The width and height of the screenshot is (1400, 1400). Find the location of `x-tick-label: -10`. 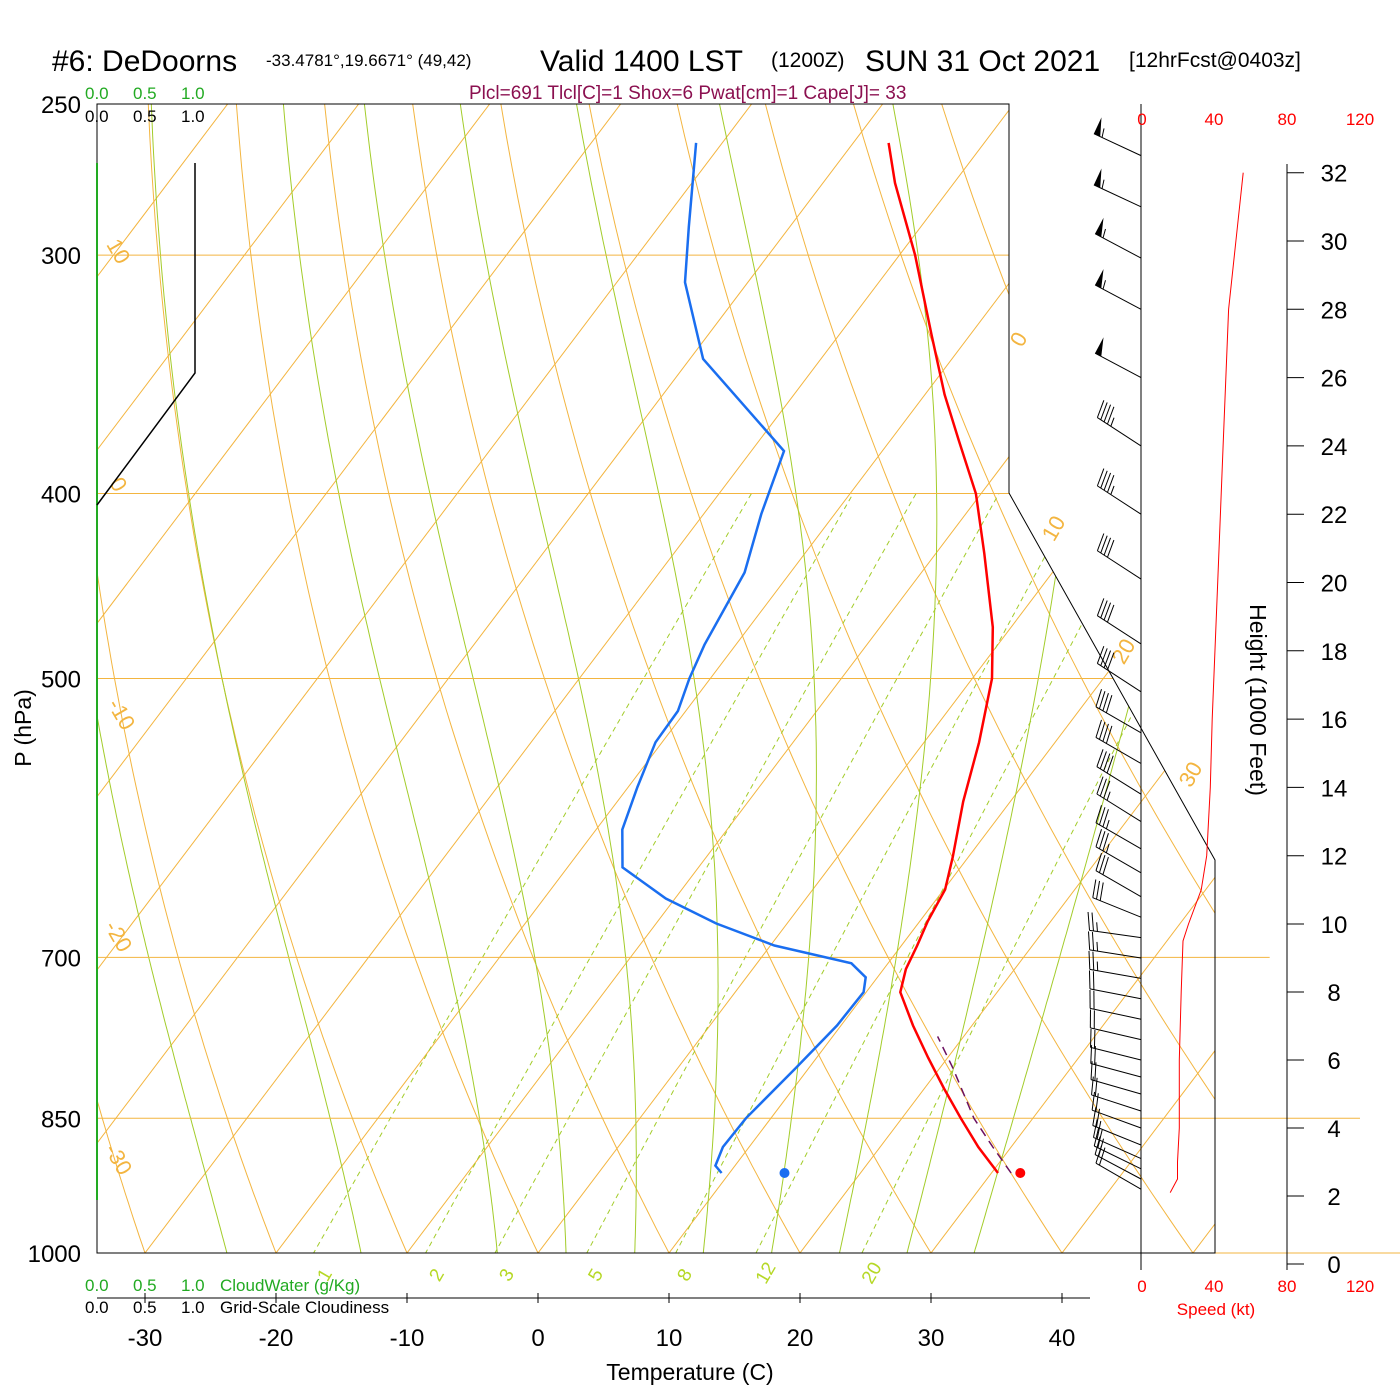

x-tick-label: -10 is located at coordinates (407, 1338).